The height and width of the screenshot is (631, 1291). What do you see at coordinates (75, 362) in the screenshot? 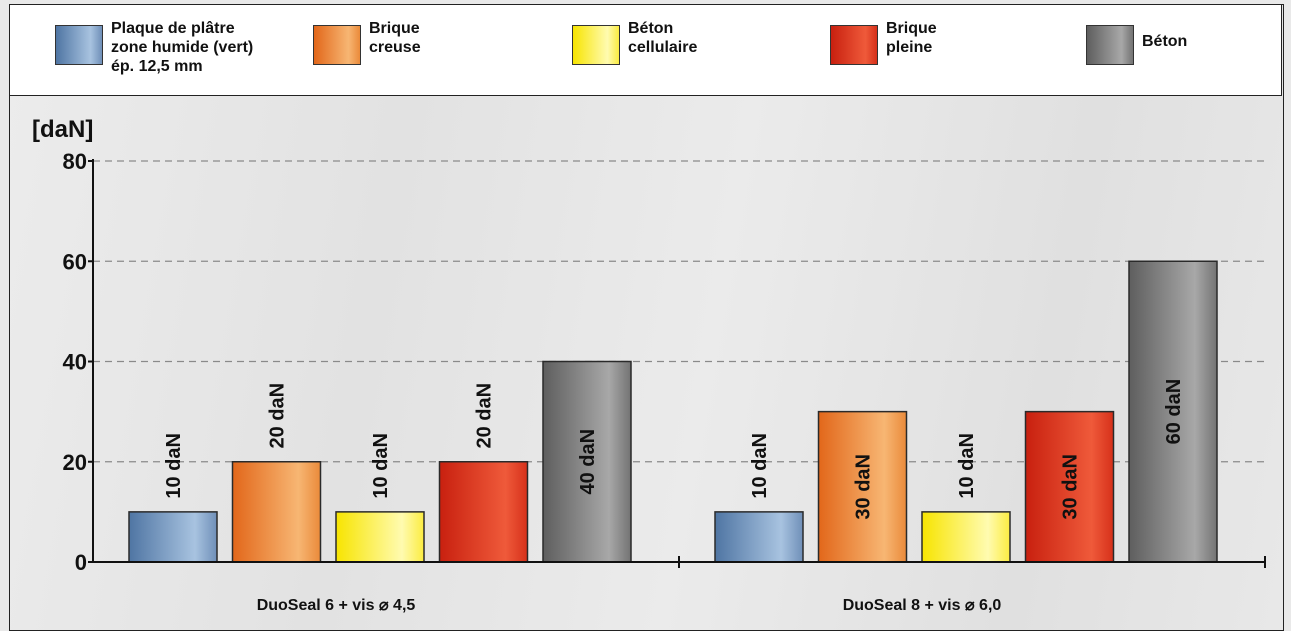
I see `y-tick-label: 40` at bounding box center [75, 362].